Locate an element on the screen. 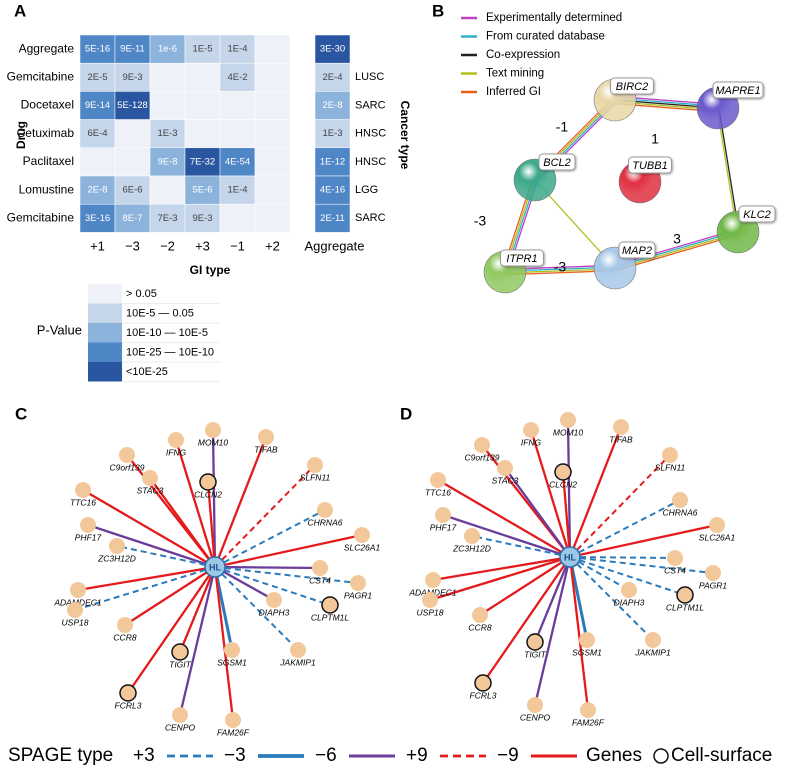 The image size is (793, 777). legend-label: 10E-5 — 0.05 is located at coordinates (160, 313).